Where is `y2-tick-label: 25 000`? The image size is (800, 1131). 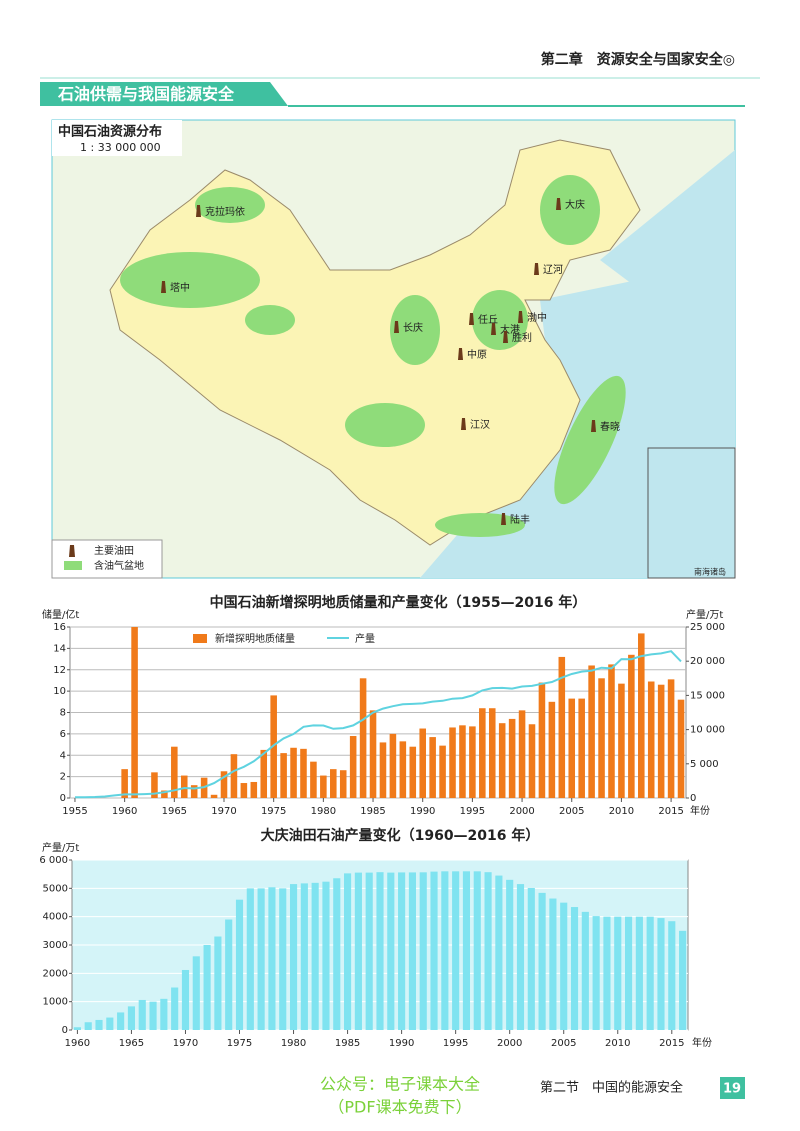 y2-tick-label: 25 000 is located at coordinates (707, 627).